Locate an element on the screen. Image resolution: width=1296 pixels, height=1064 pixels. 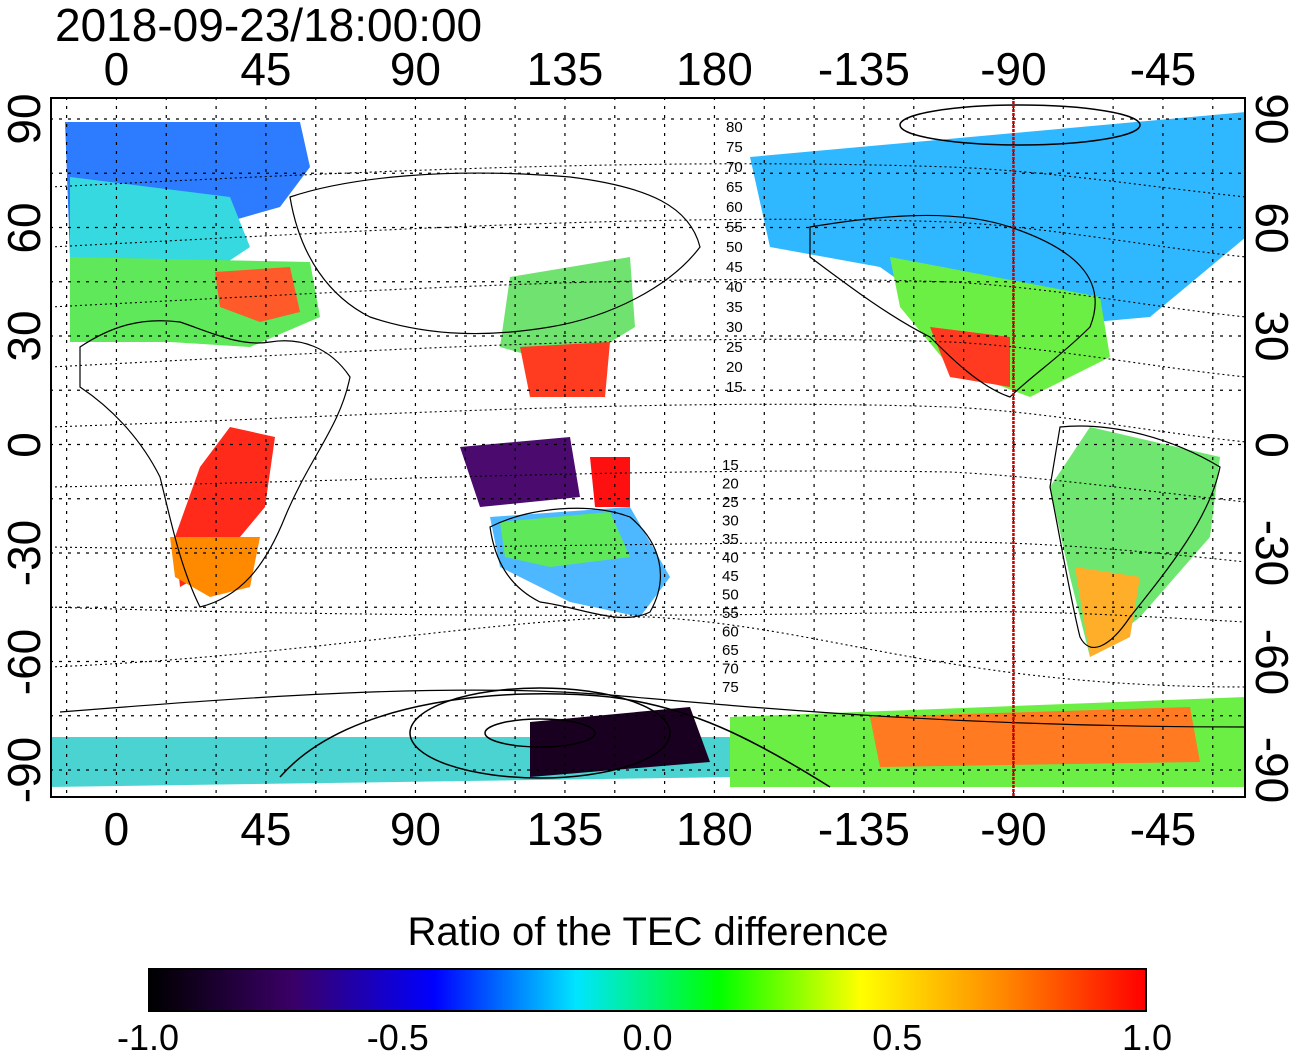
colorbar-tick-label: 1.0 is located at coordinates (1147, 1037).